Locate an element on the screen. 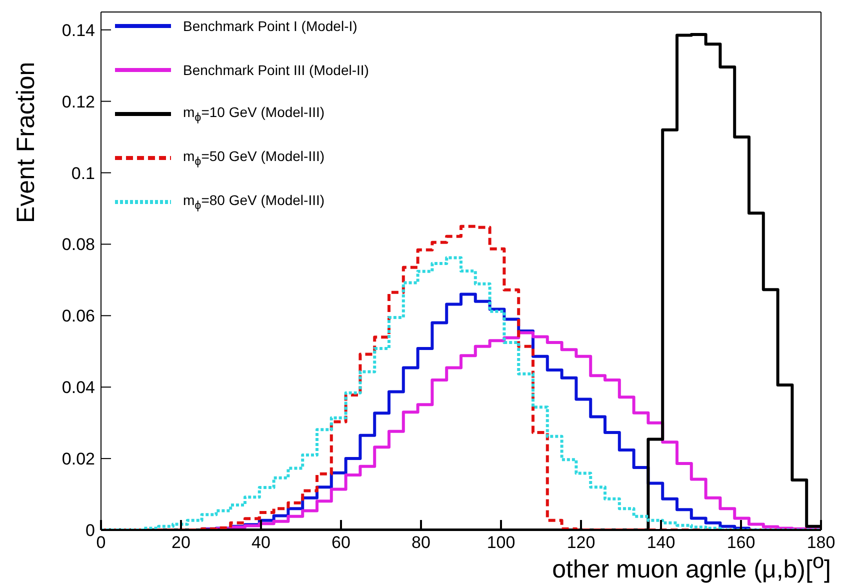  x-tick-label: 80 is located at coordinates (421, 542).